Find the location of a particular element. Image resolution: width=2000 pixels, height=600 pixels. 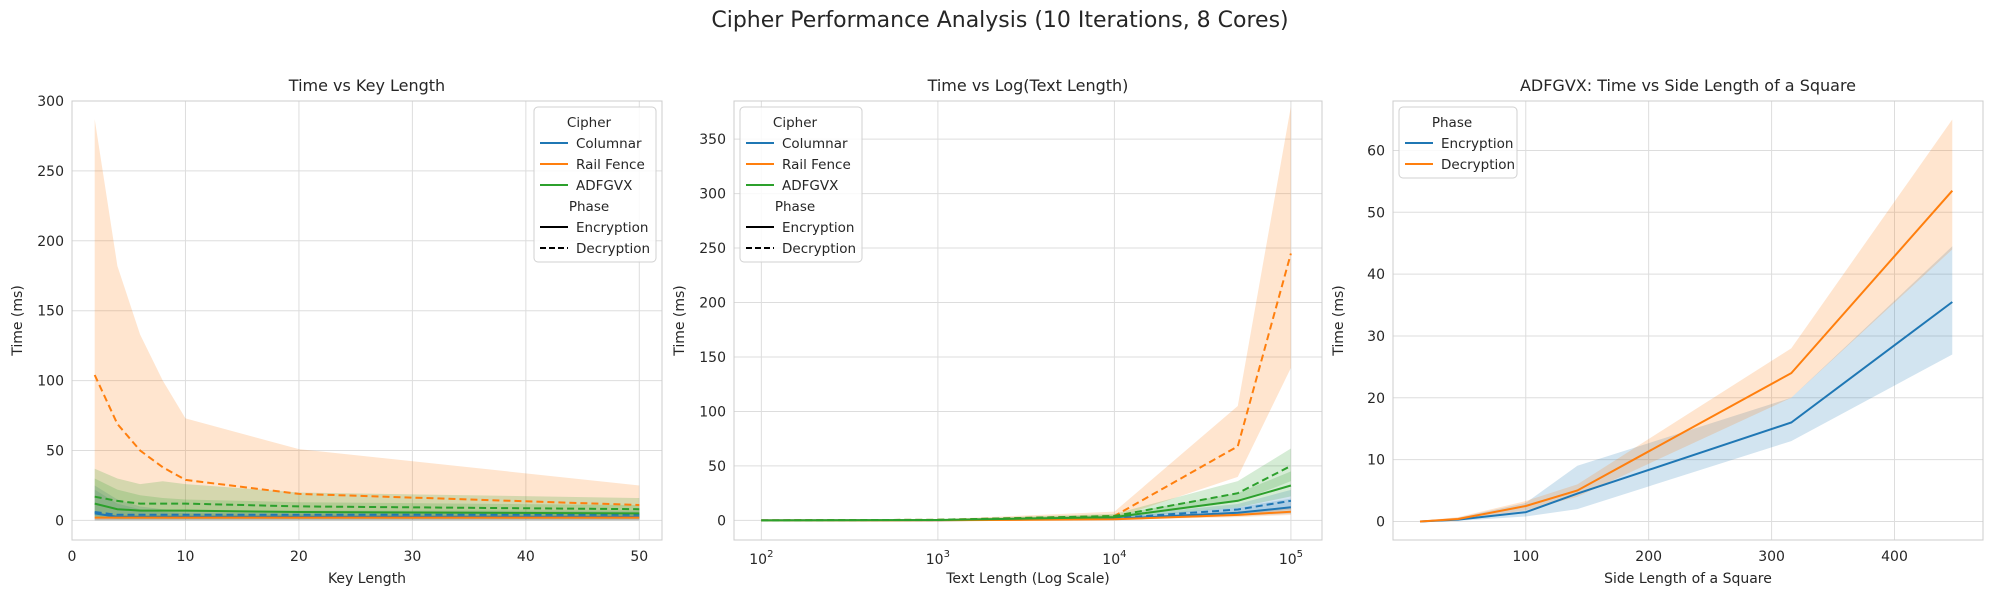

ci-band-columnar-decryption is located at coordinates (1026, 505).